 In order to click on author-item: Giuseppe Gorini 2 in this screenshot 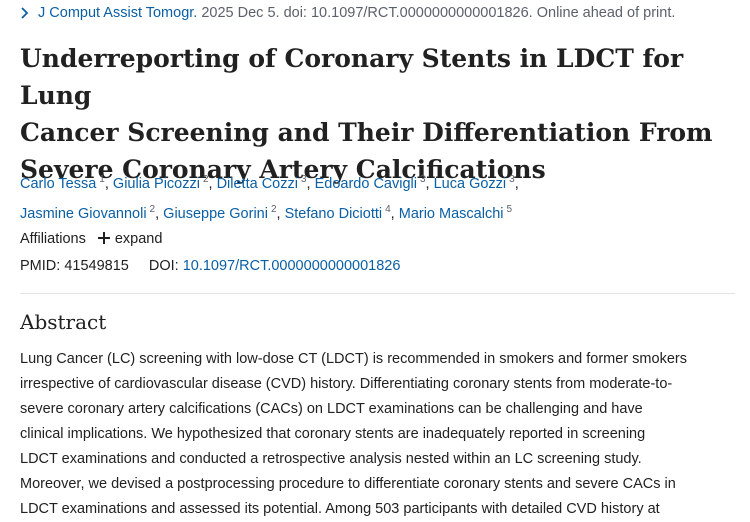, I will do `click(220, 213)`.